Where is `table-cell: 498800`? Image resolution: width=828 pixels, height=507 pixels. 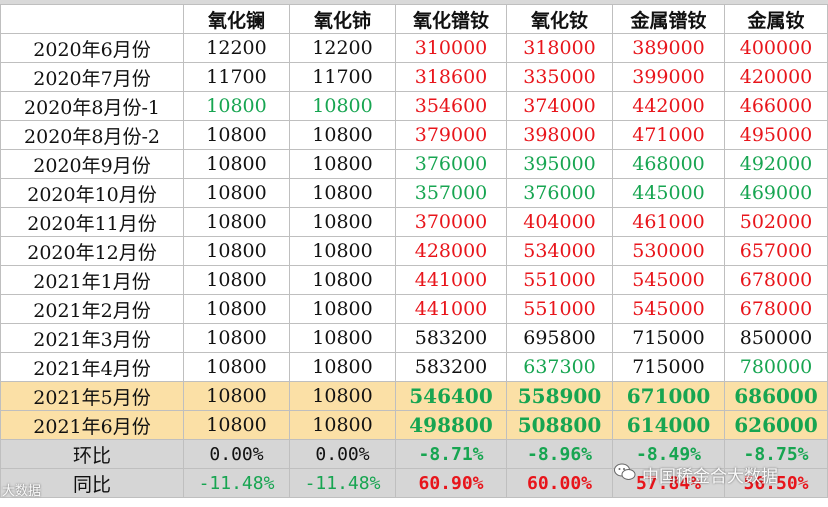 table-cell: 498800 is located at coordinates (451, 425).